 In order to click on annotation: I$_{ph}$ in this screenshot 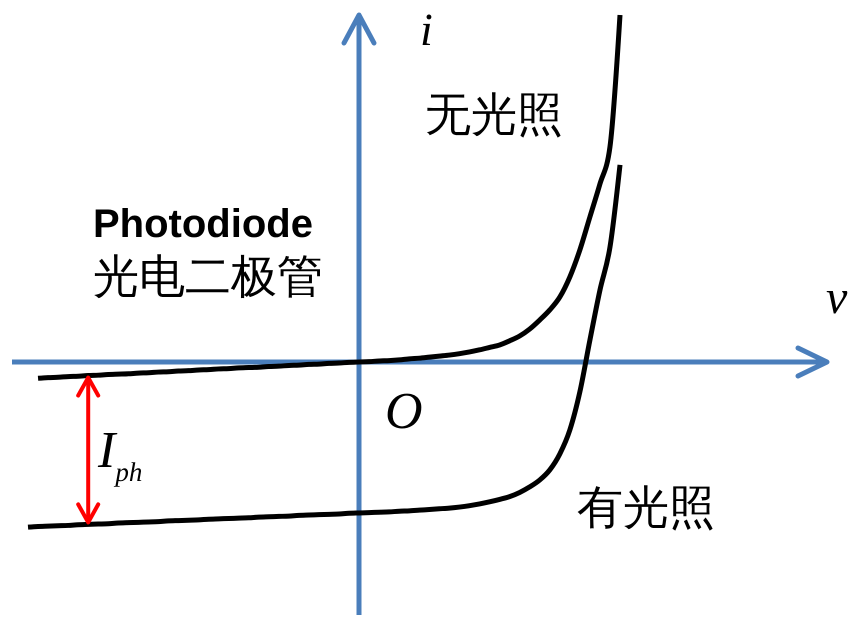, I will do `click(119, 454)`.